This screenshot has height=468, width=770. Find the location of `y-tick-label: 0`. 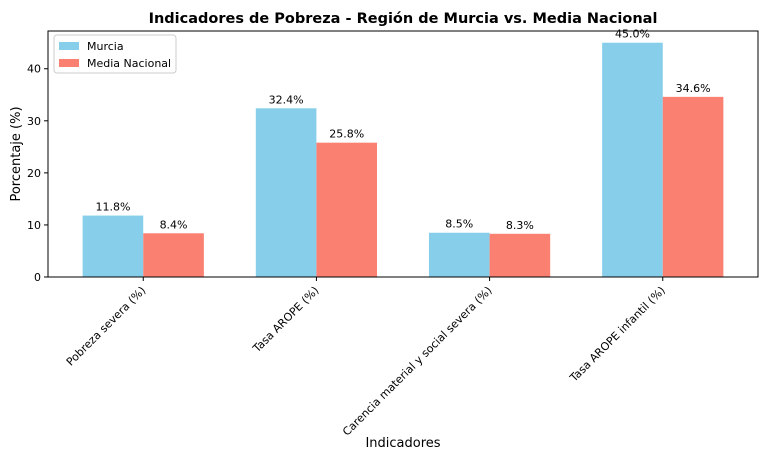

y-tick-label: 0 is located at coordinates (37, 277).